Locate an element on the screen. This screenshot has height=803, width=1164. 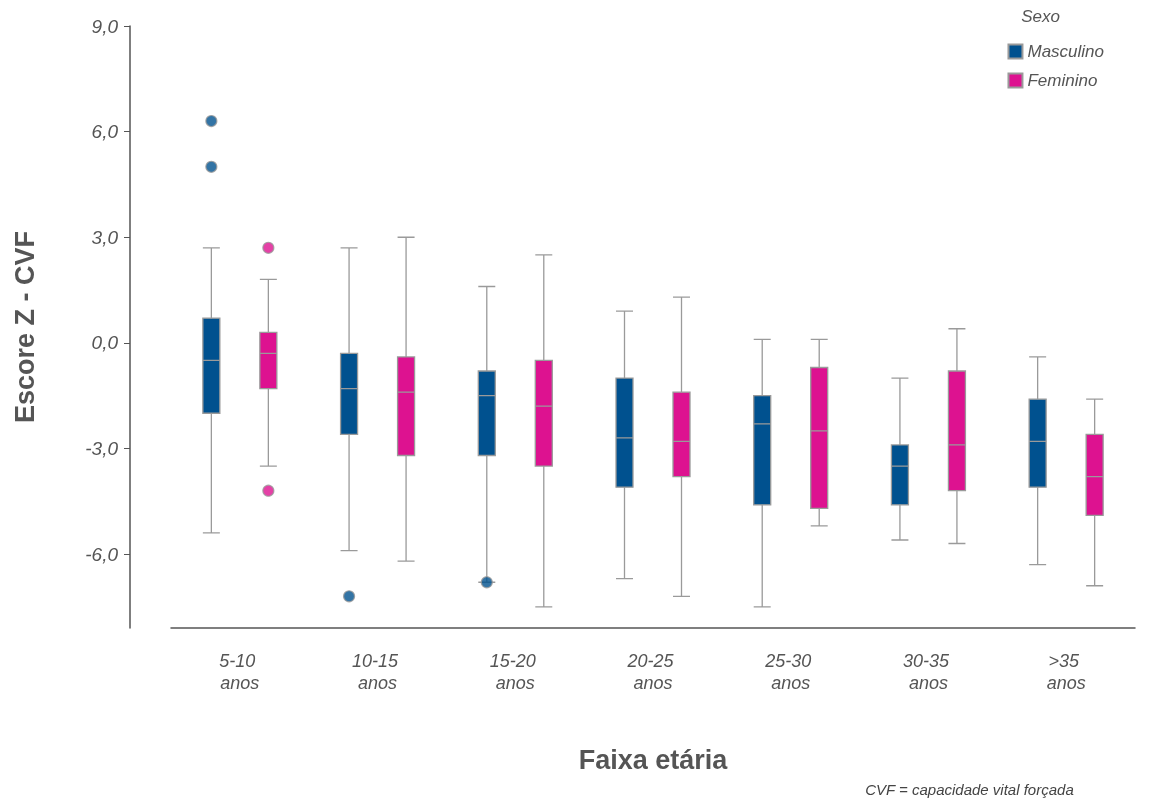
x-tick-label: 15-20 anos is located at coordinates (515, 672).